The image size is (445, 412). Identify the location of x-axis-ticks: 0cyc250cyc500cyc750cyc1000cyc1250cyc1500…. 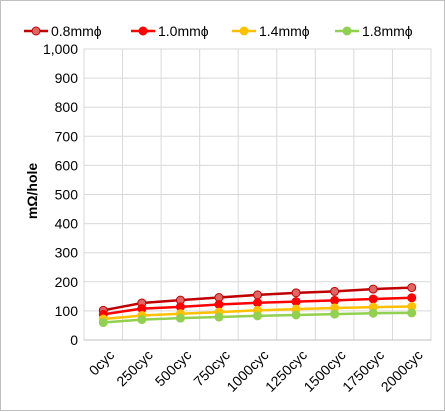
(256, 371).